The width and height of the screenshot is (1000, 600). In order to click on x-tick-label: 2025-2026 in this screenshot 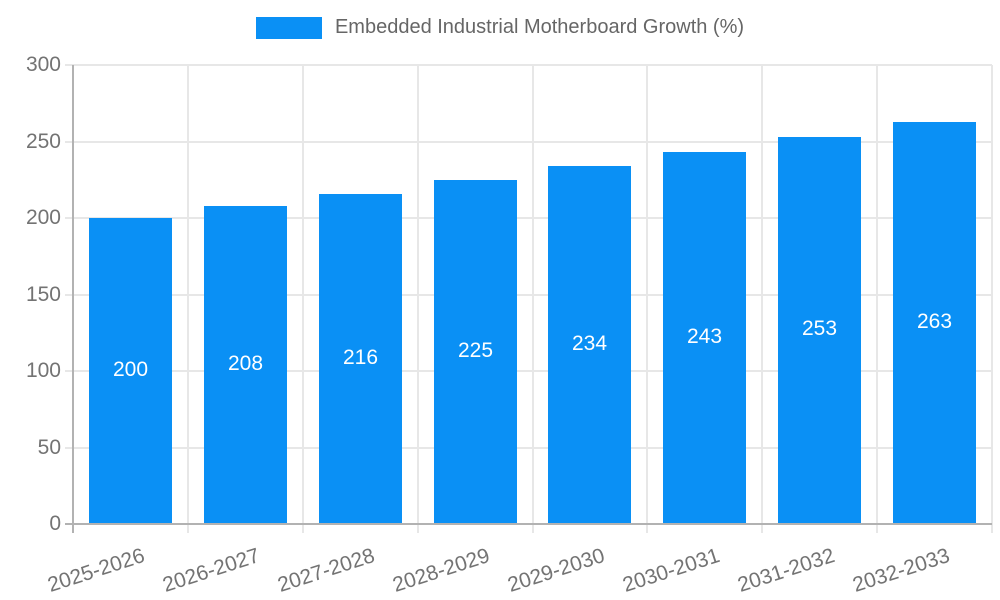, I will do `click(96, 570)`.